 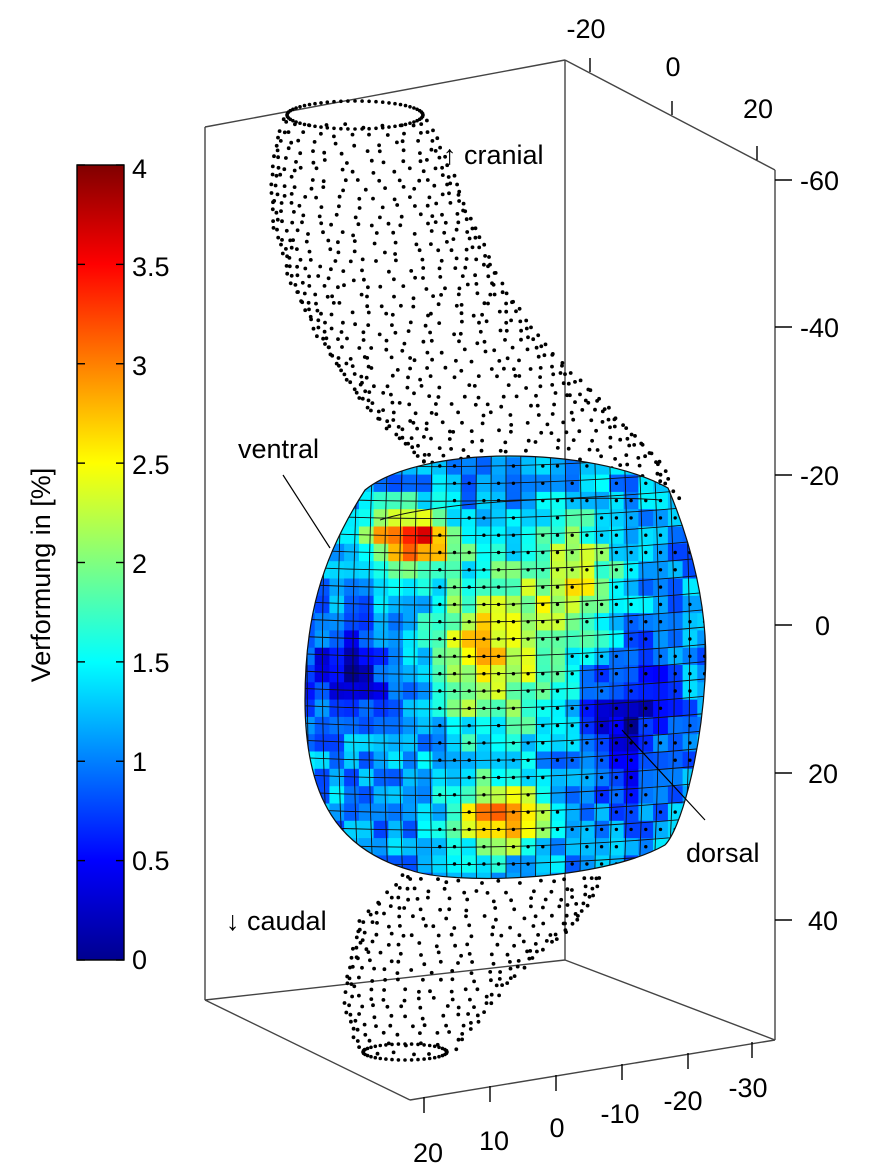 What do you see at coordinates (41, 575) in the screenshot?
I see `colorbar-title: Verformung in [%]` at bounding box center [41, 575].